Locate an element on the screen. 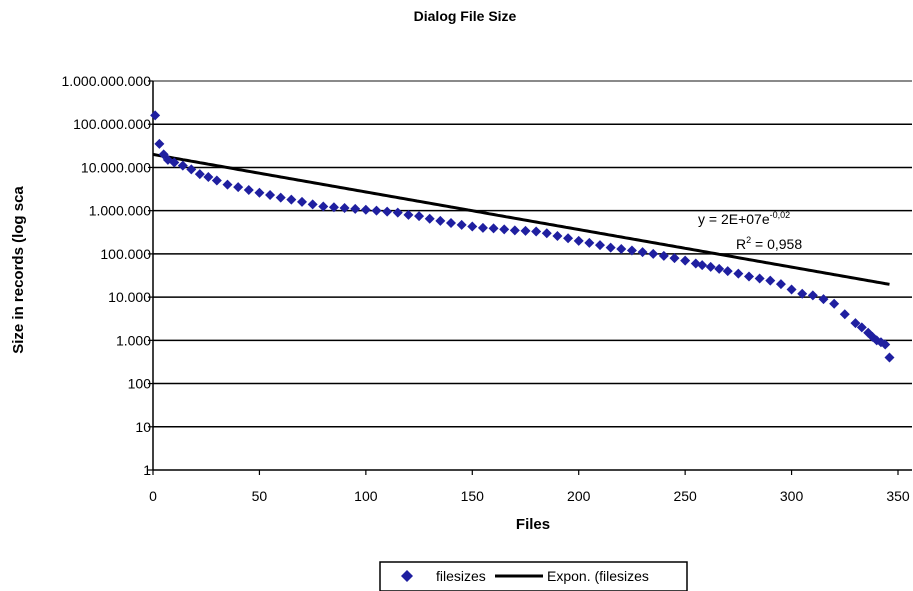 The width and height of the screenshot is (913, 591). r-squared-exponent: 2 is located at coordinates (748, 240).